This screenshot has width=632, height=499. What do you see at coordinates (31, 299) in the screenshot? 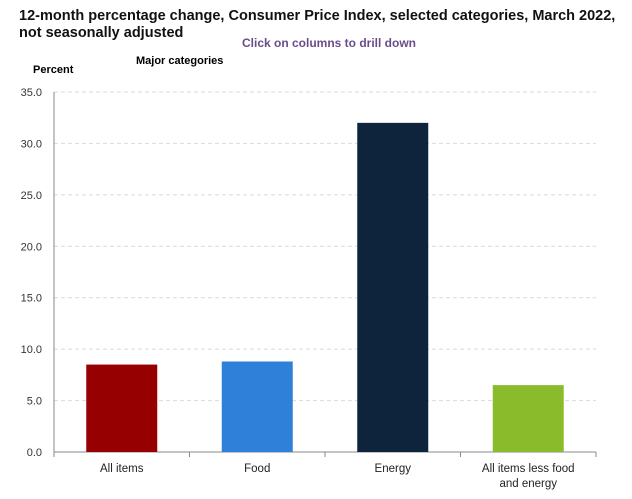
I see `y-tick-label: 15.0` at bounding box center [31, 299].